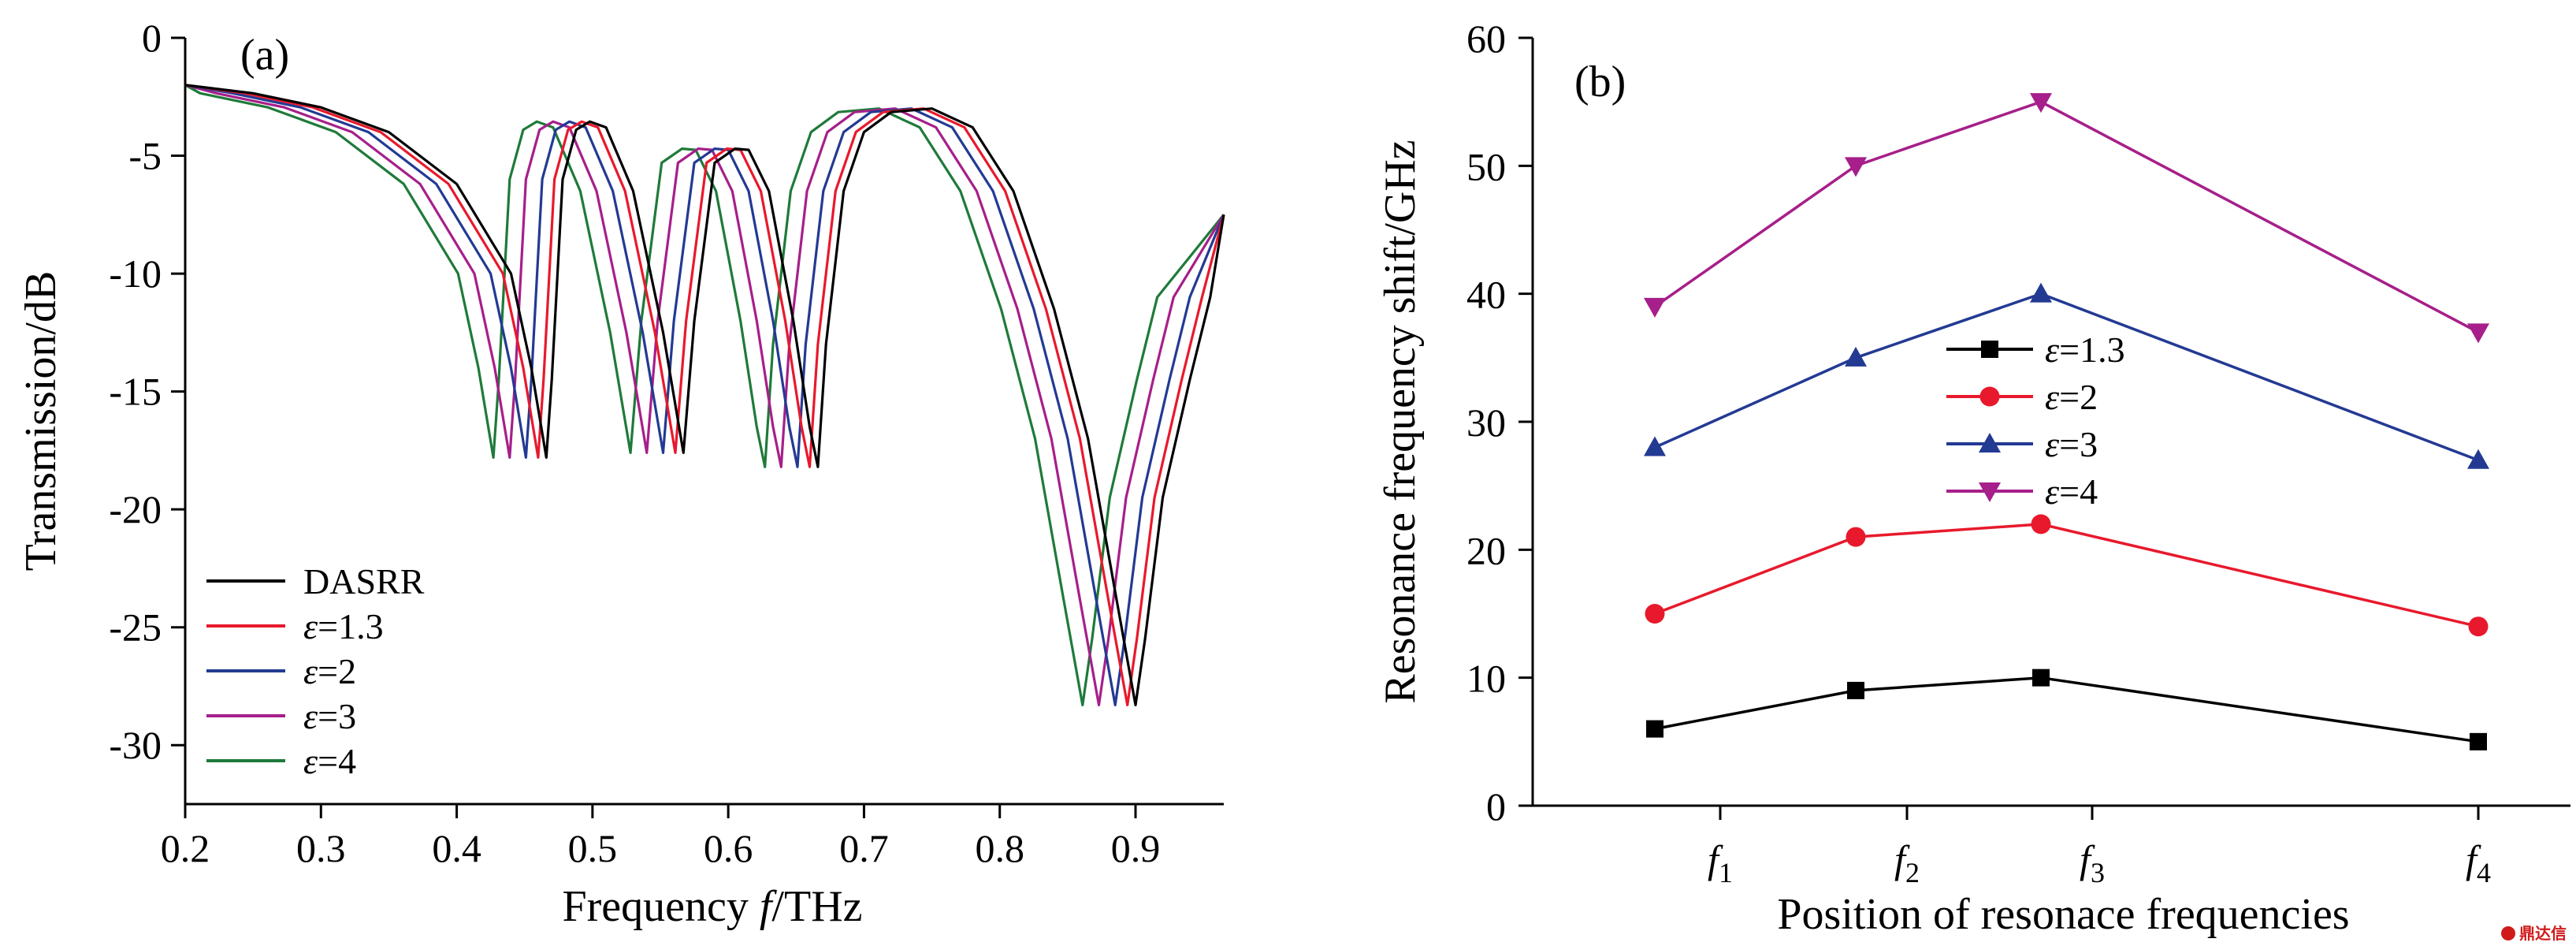  I want to click on x-tick-label: f4, so click(2478, 862).